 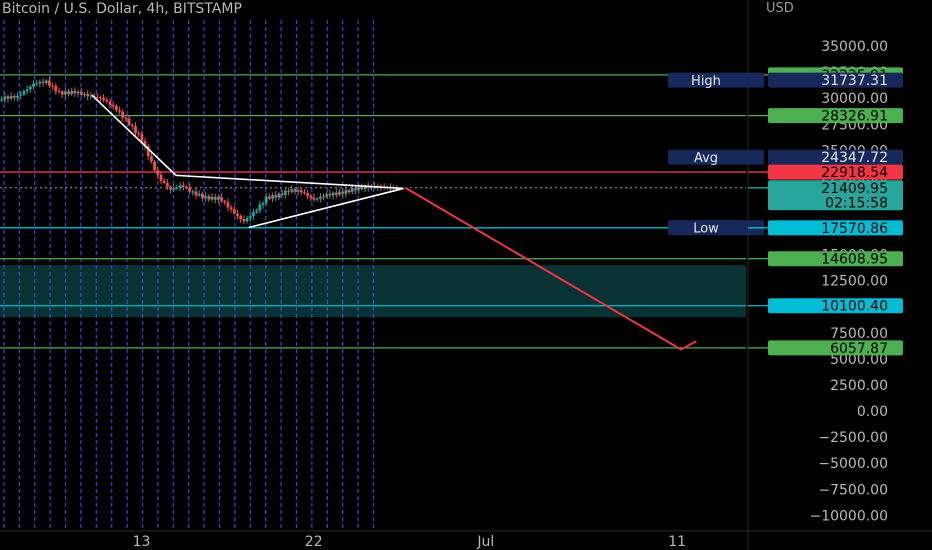 I want to click on downtrend-line, so click(x=134, y=135).